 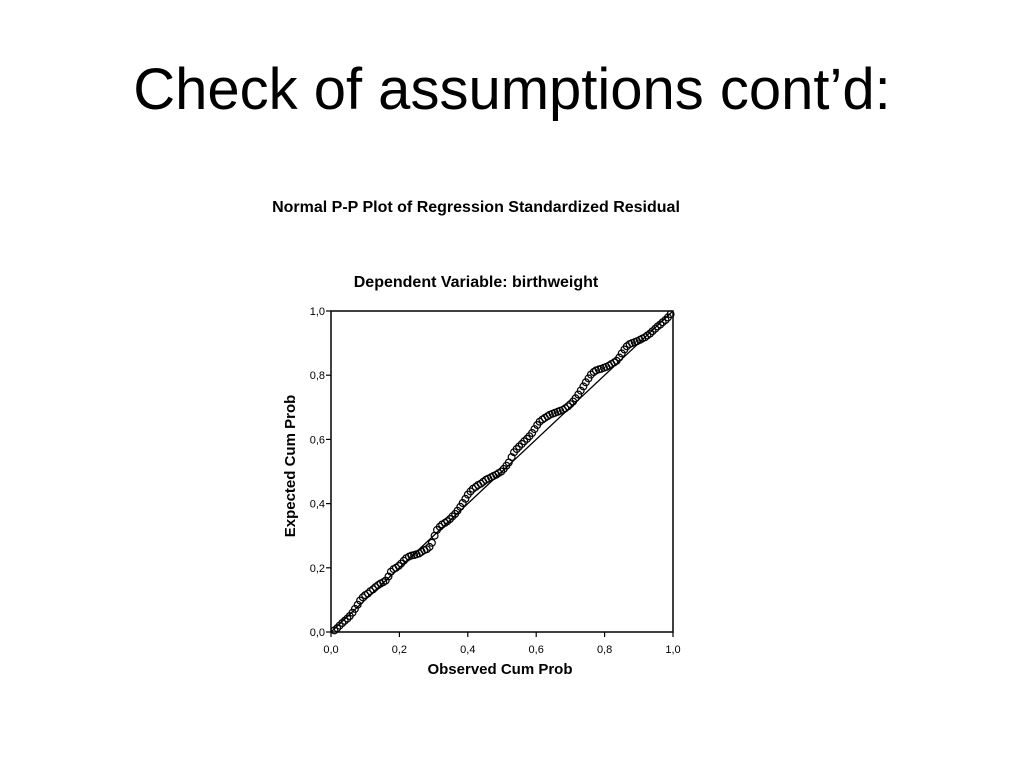 What do you see at coordinates (317, 376) in the screenshot?
I see `y-tick-label: 0,8` at bounding box center [317, 376].